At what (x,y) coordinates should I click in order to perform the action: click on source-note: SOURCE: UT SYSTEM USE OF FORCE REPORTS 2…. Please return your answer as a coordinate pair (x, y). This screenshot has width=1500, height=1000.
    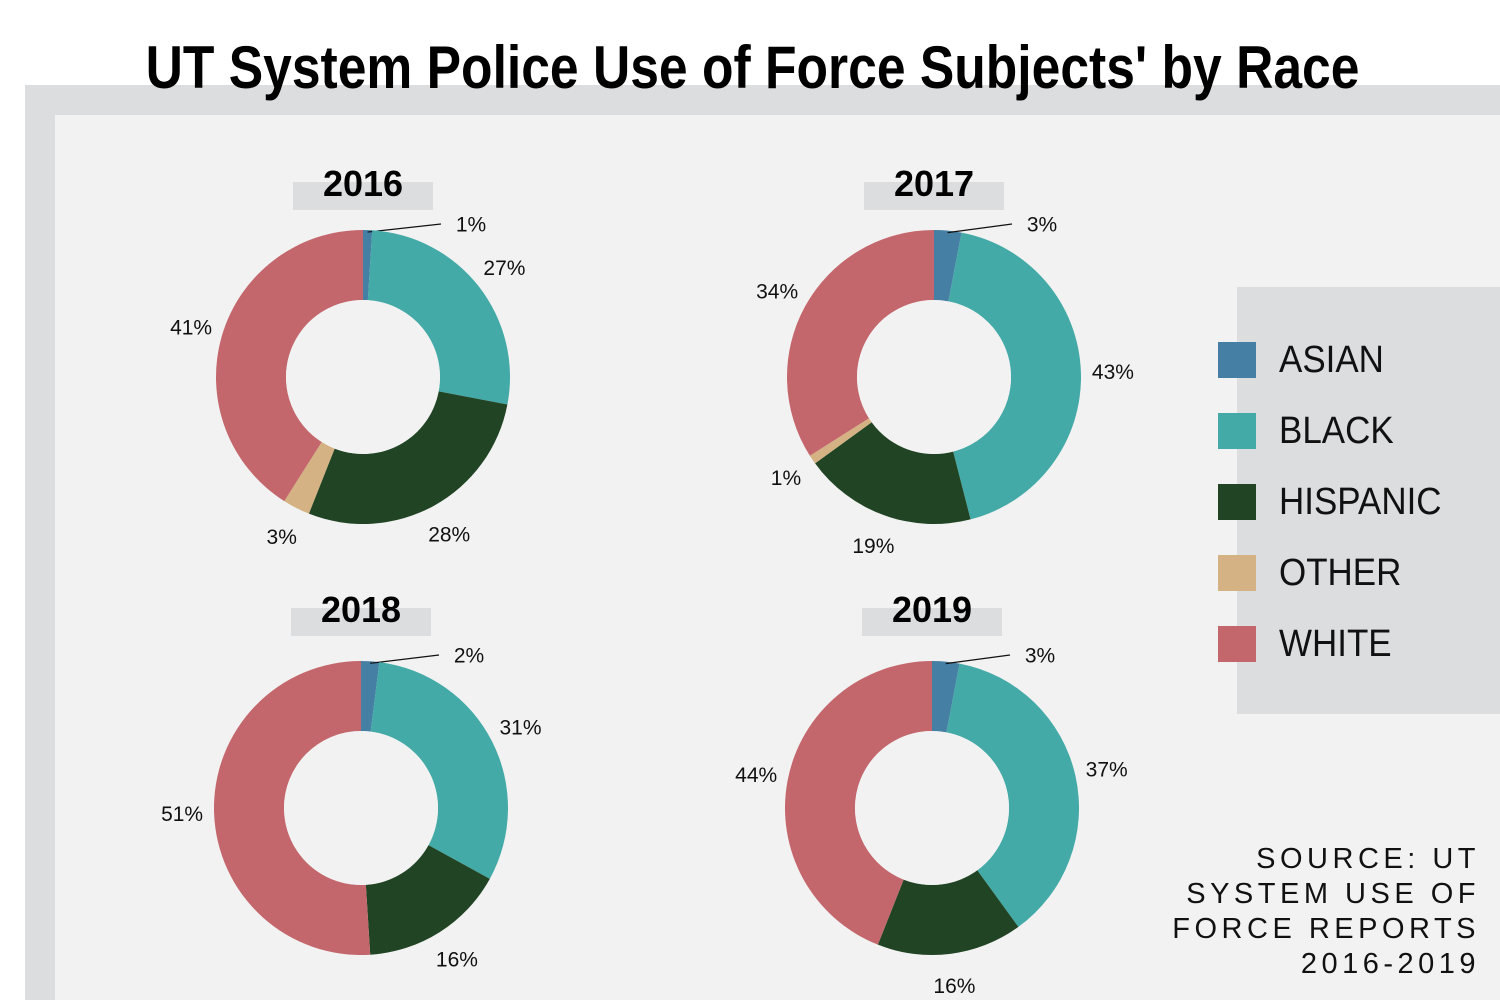
    Looking at the image, I should click on (1320, 912).